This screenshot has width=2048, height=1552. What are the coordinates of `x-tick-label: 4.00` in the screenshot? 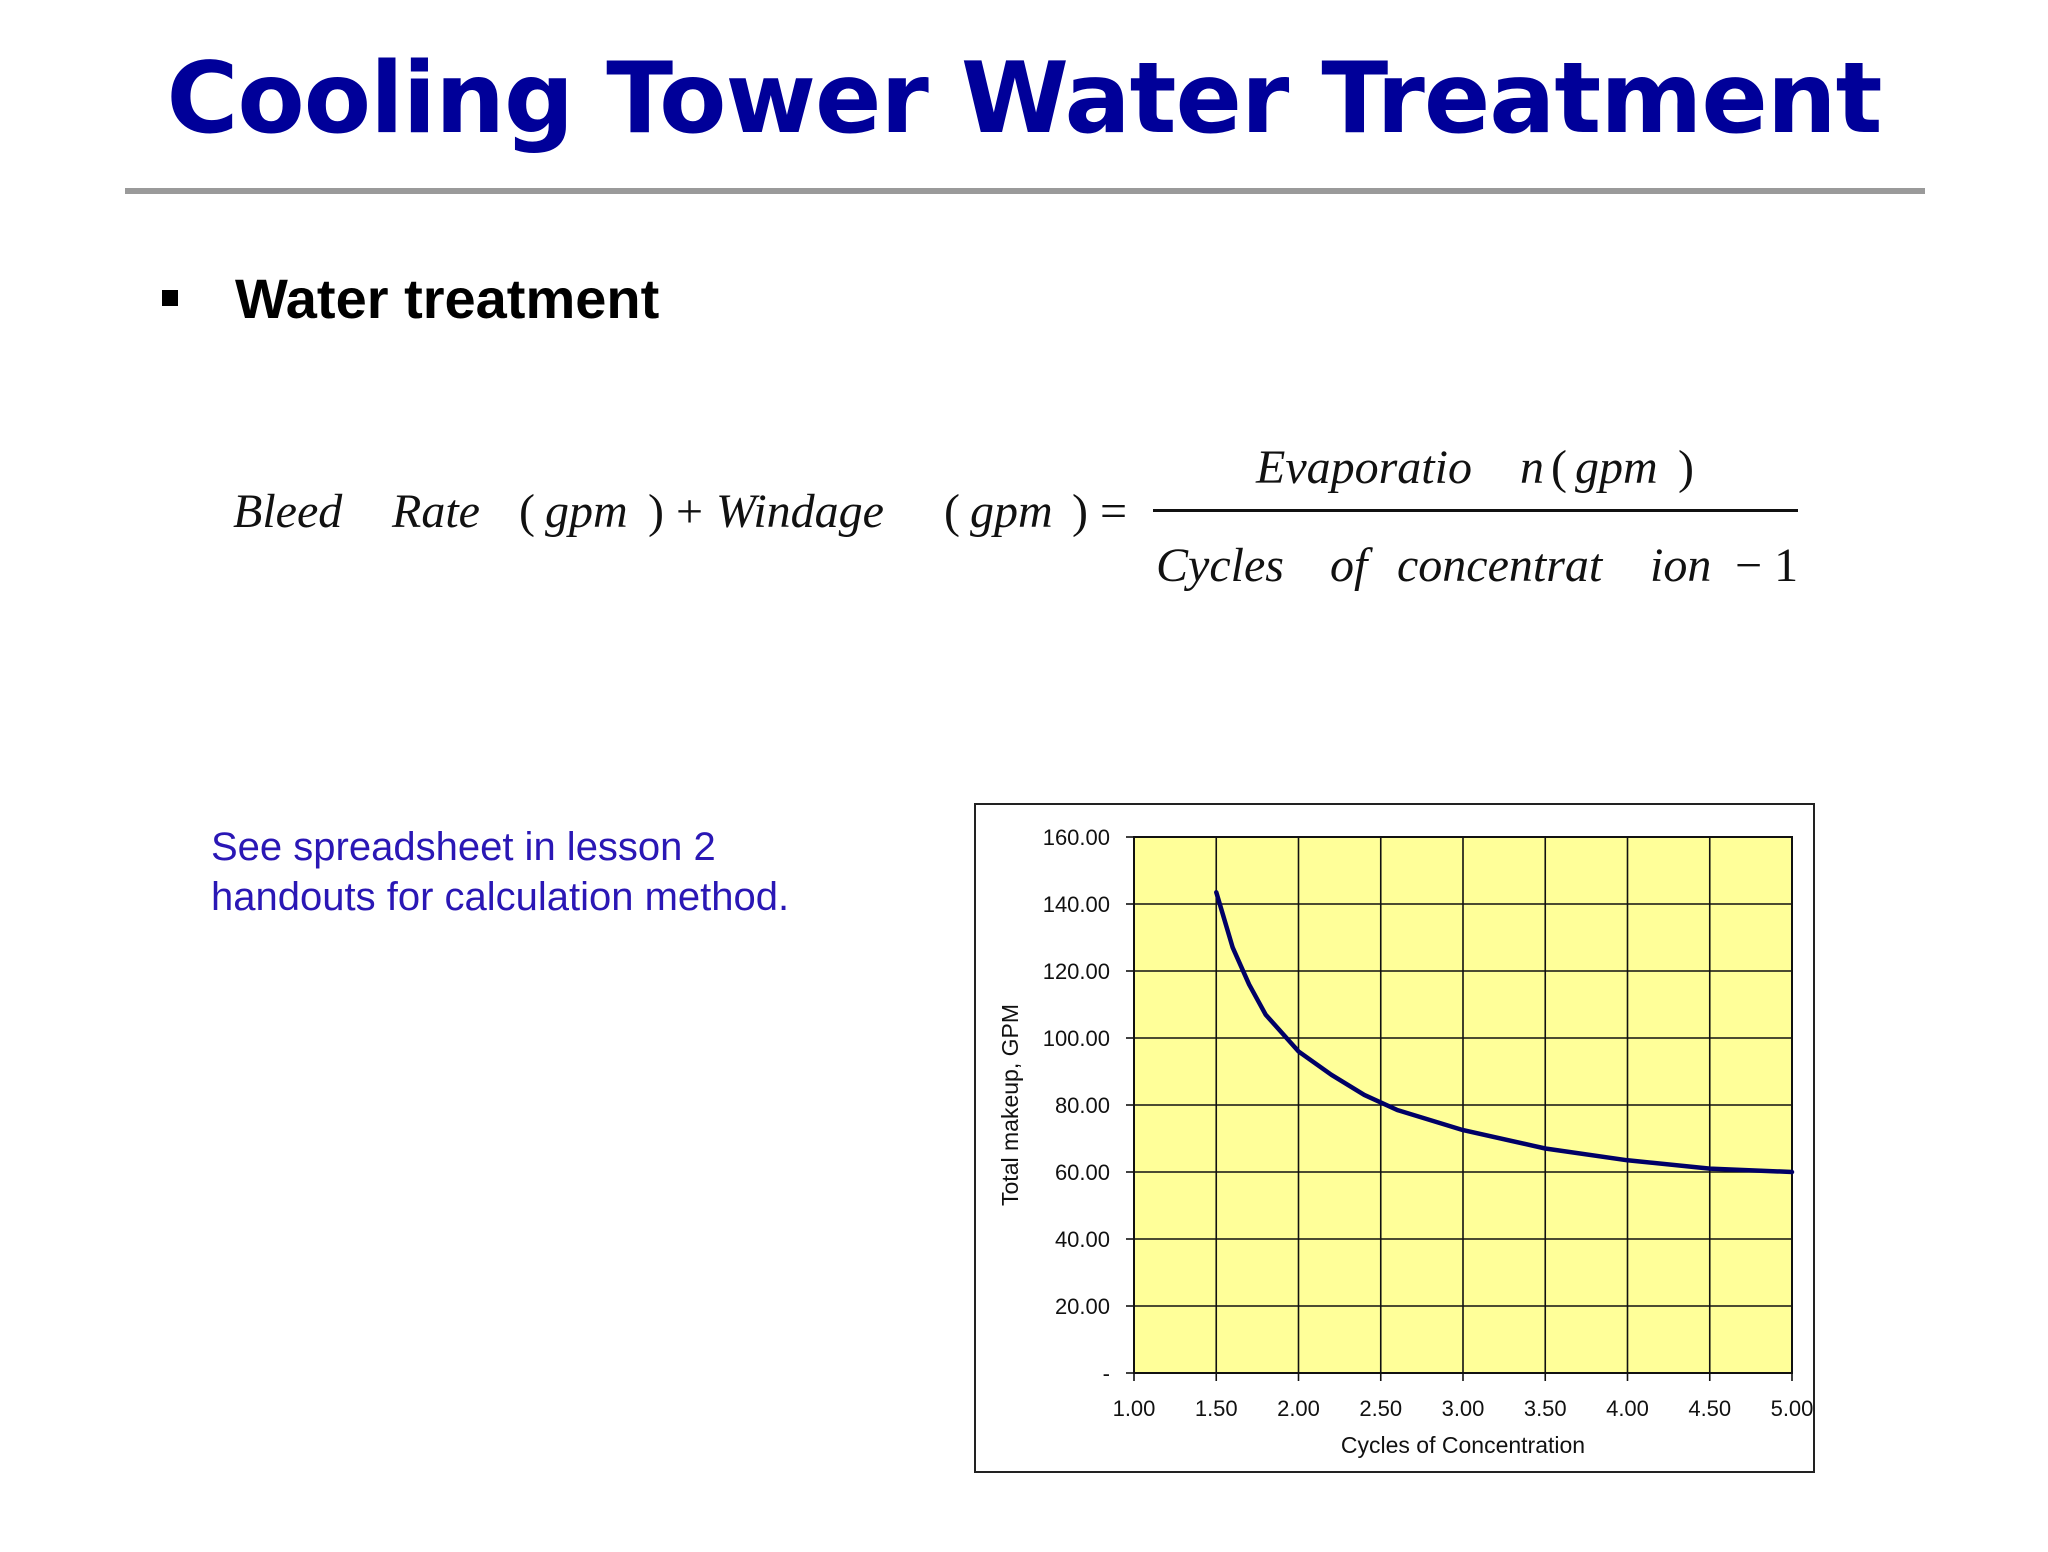 It's located at (1627, 1408).